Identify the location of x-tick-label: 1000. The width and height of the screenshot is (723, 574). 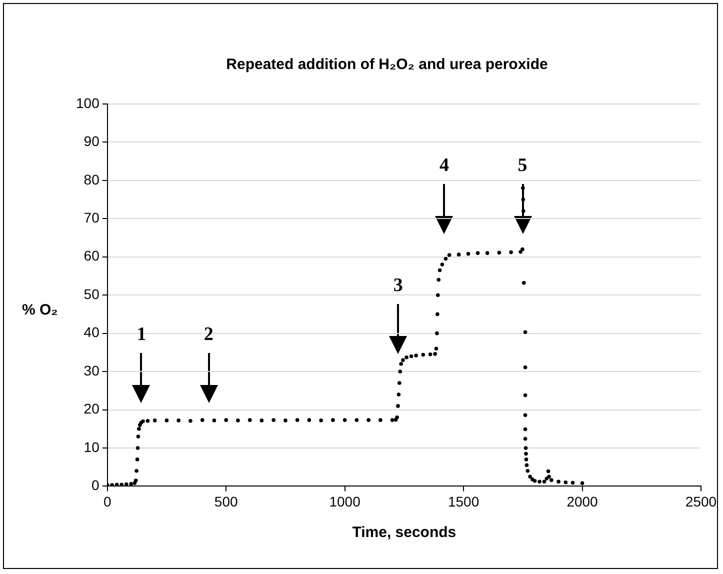
(345, 501).